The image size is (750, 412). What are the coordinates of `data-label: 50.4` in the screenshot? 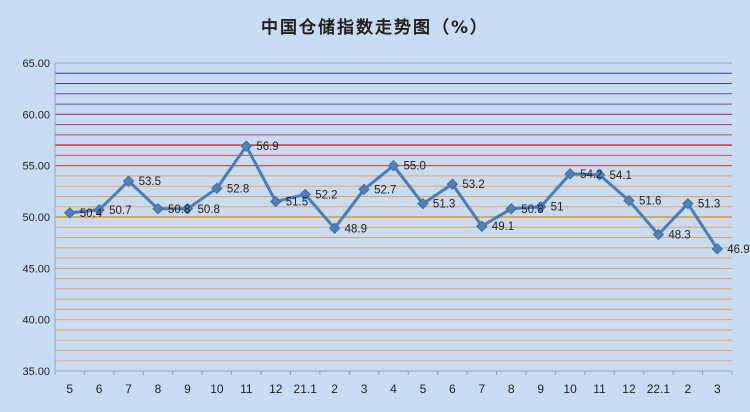 It's located at (91, 214).